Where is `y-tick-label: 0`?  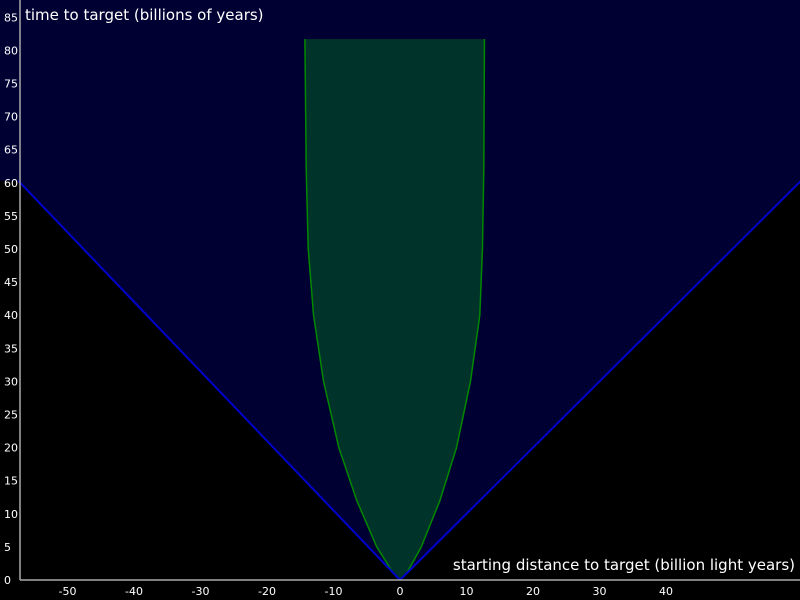
y-tick-label: 0 is located at coordinates (7, 580).